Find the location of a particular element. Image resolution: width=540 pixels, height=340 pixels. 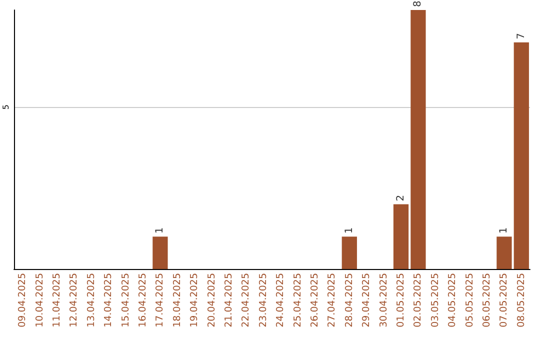

x-tick-label: 16.04.2025 is located at coordinates (143, 300).